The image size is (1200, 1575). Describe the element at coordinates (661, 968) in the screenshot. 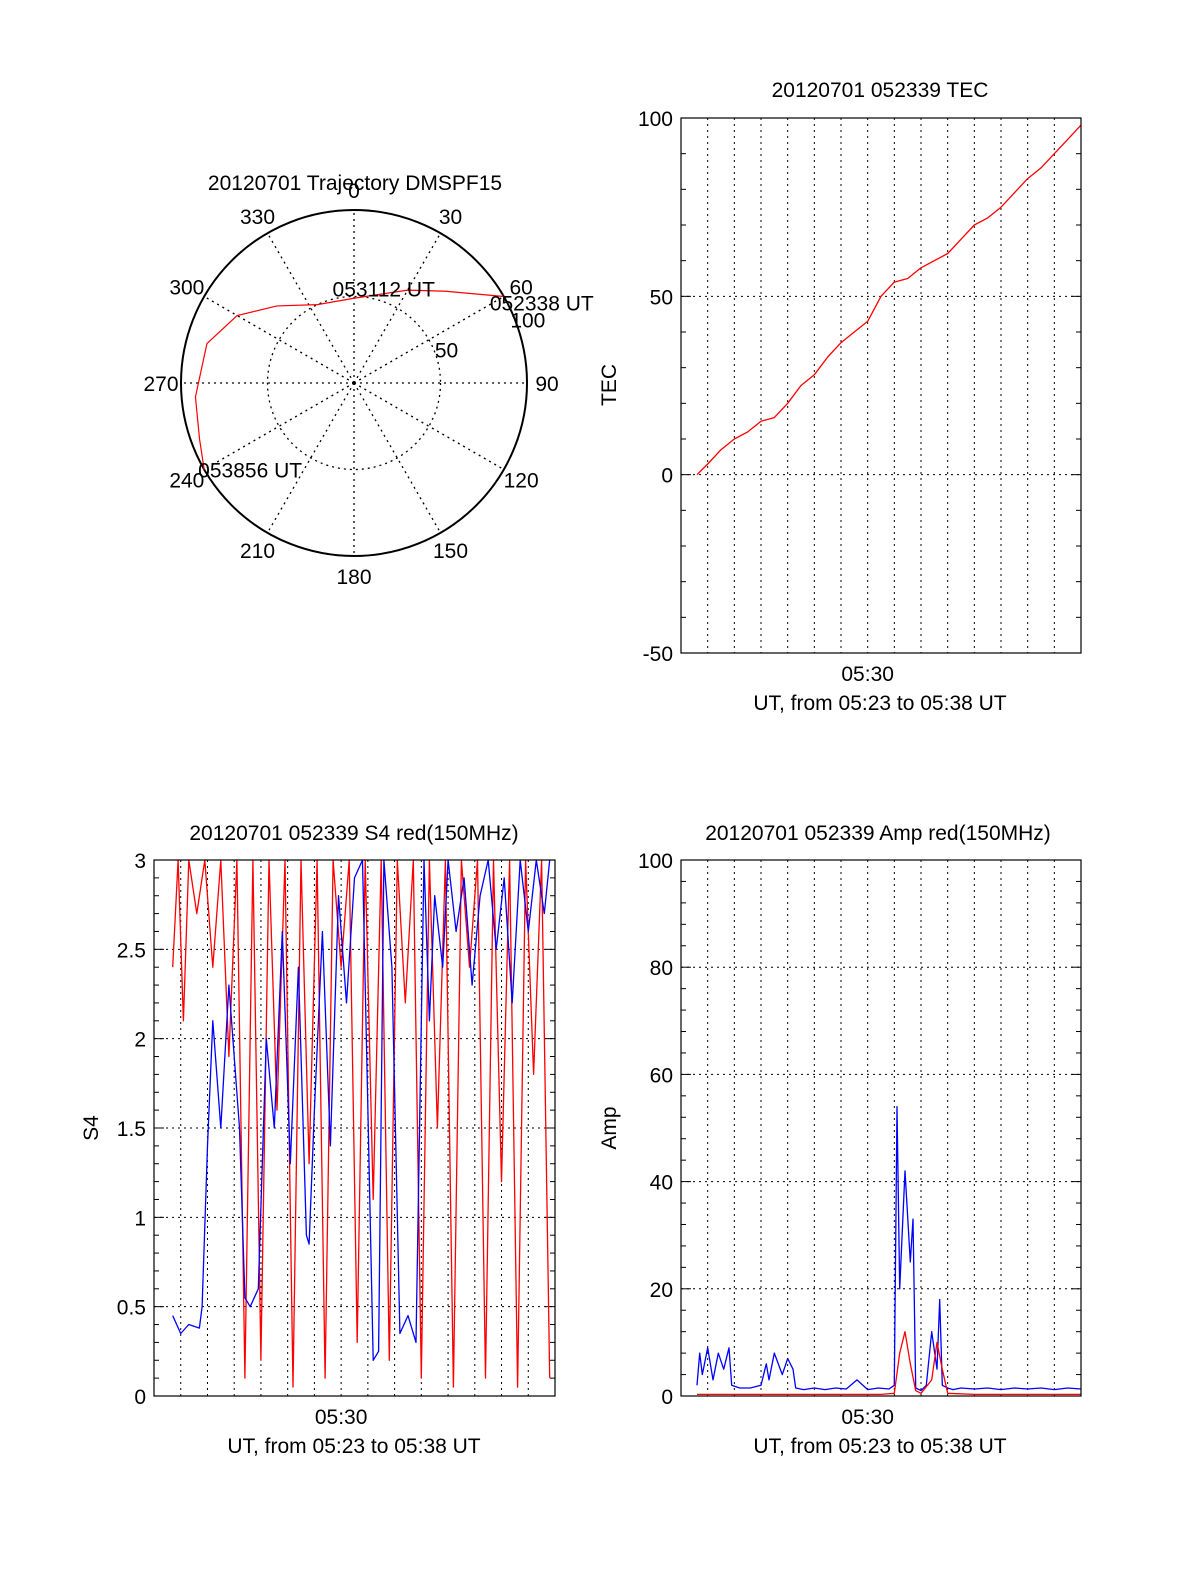

I see `y-tick-label: 80` at that location.